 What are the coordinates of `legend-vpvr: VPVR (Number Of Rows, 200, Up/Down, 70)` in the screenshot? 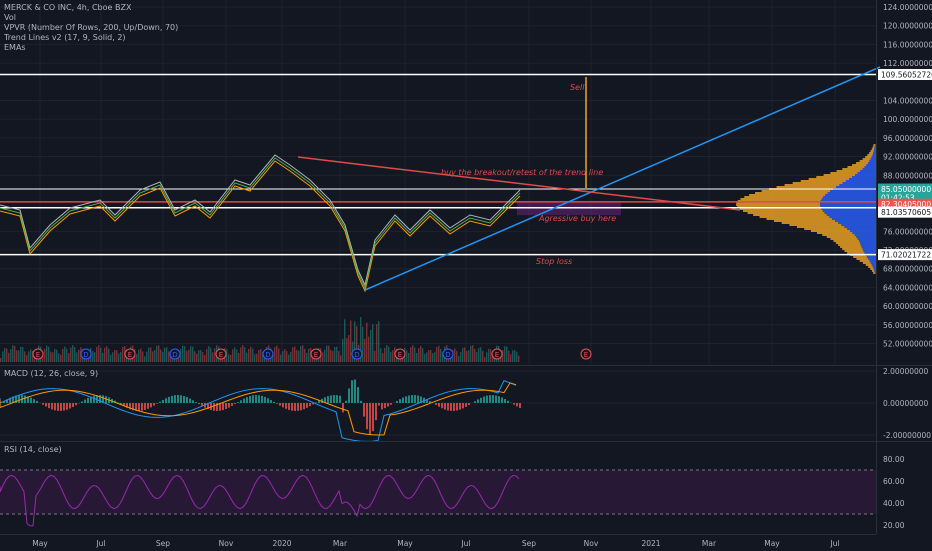 It's located at (91, 28).